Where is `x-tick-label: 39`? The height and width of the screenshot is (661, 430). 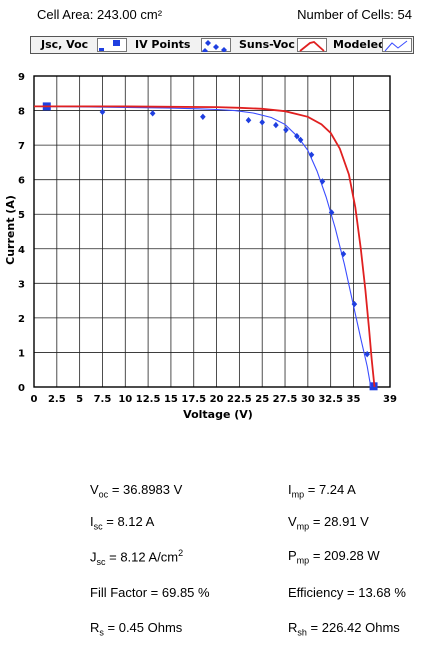
x-tick-label: 39 is located at coordinates (390, 399).